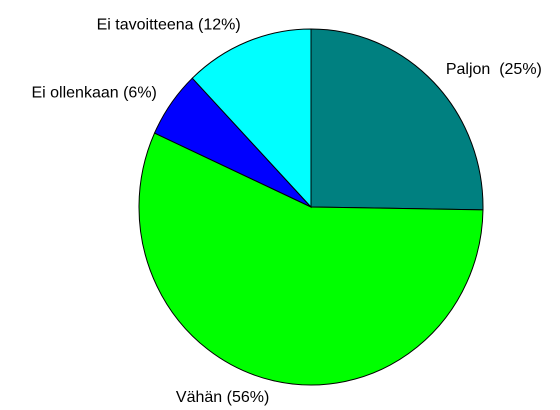  I want to click on slice-label: Vähän (56%), so click(222, 397).